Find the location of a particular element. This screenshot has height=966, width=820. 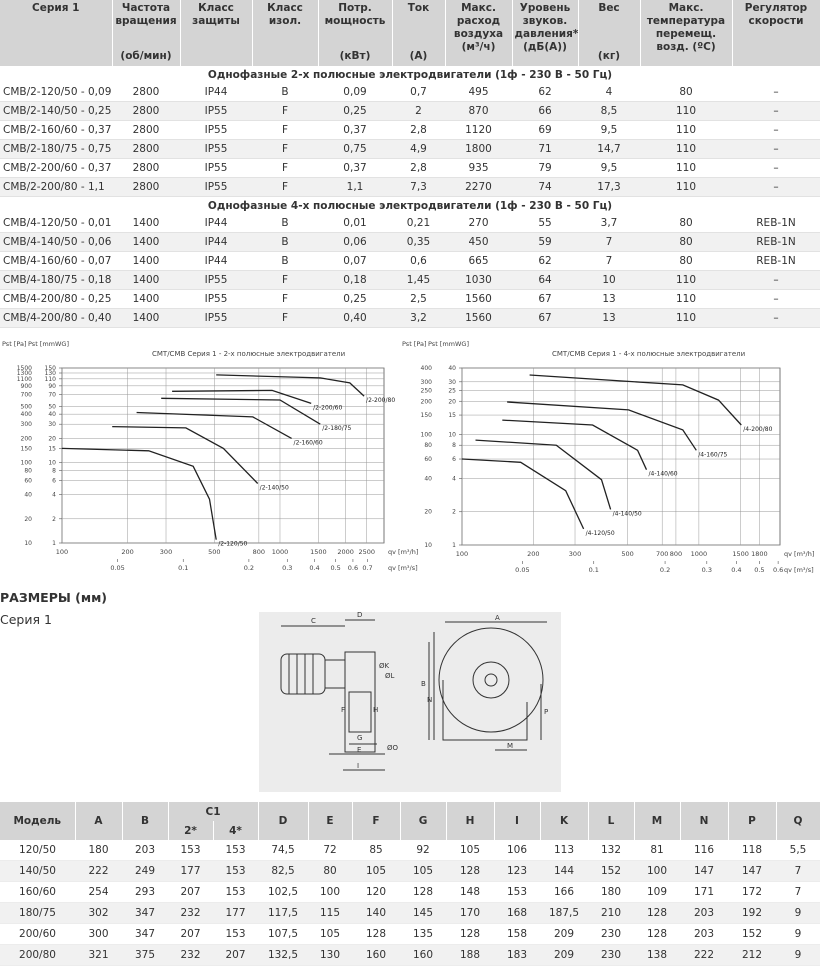

cell: 72 is located at coordinates (330, 850).